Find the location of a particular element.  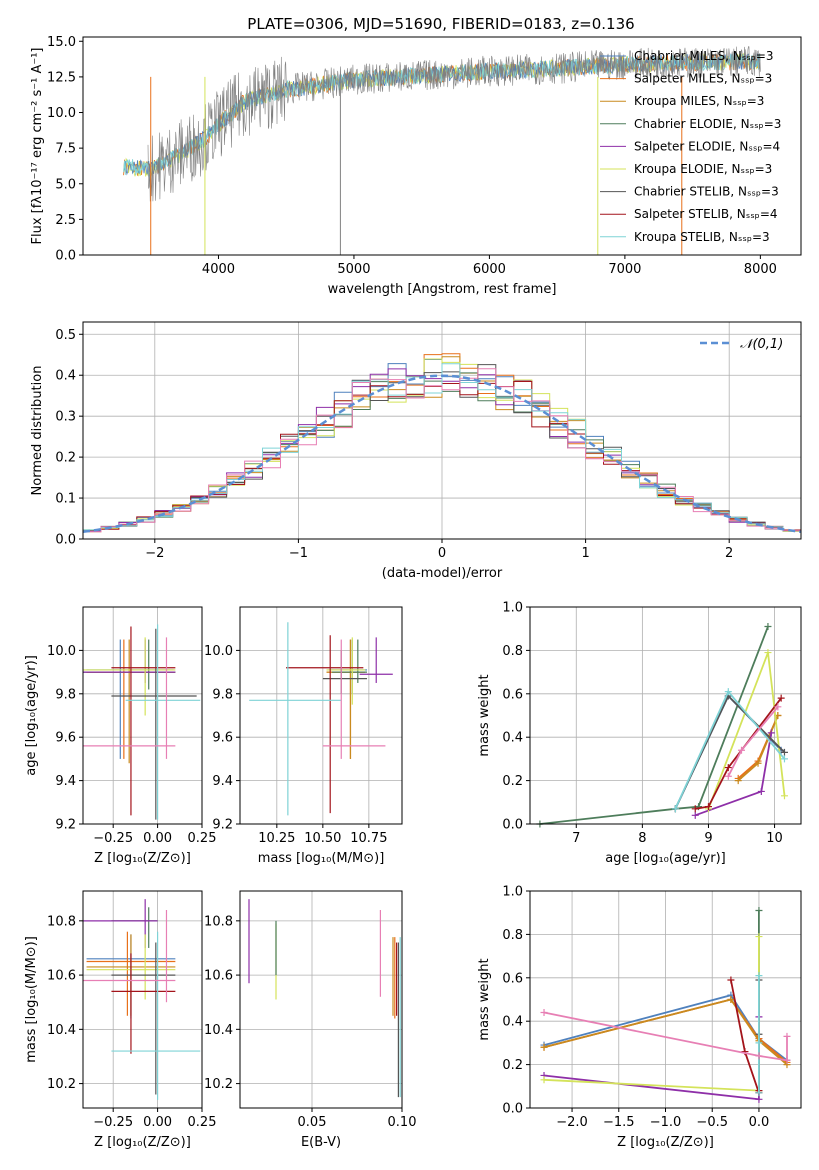

x-tick-label: 8000 is located at coordinates (760, 269).